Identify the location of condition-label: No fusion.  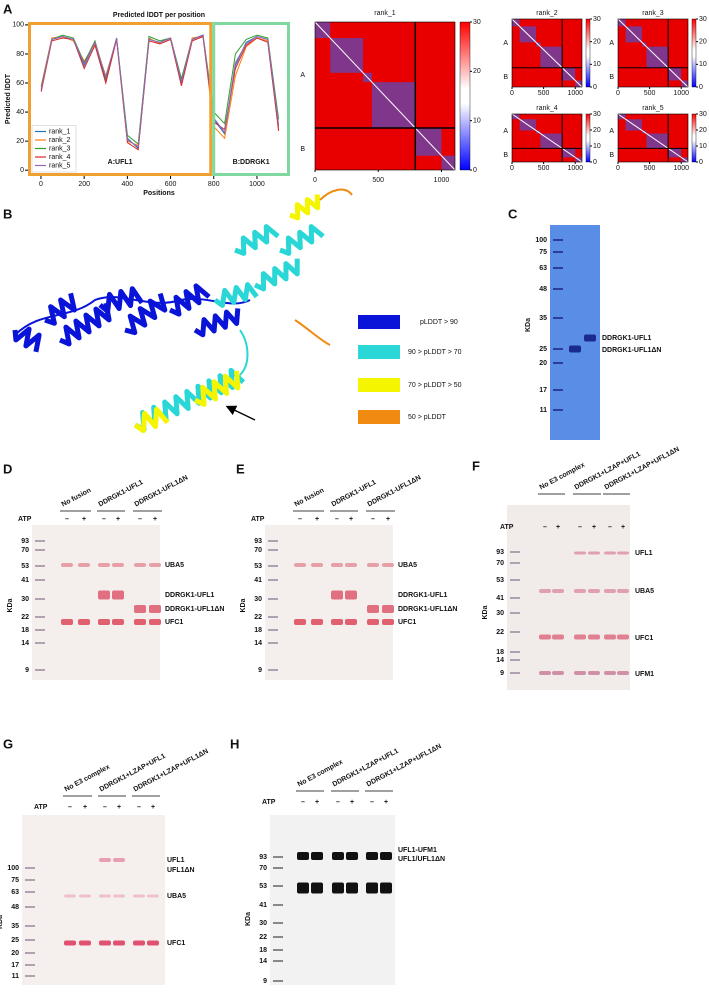
(310, 497).